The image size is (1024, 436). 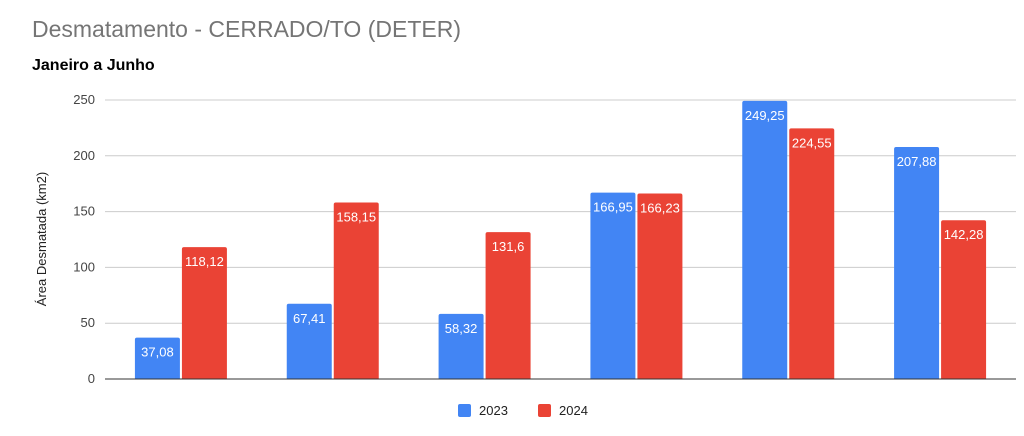 I want to click on data-label: 58,32, so click(x=461, y=328).